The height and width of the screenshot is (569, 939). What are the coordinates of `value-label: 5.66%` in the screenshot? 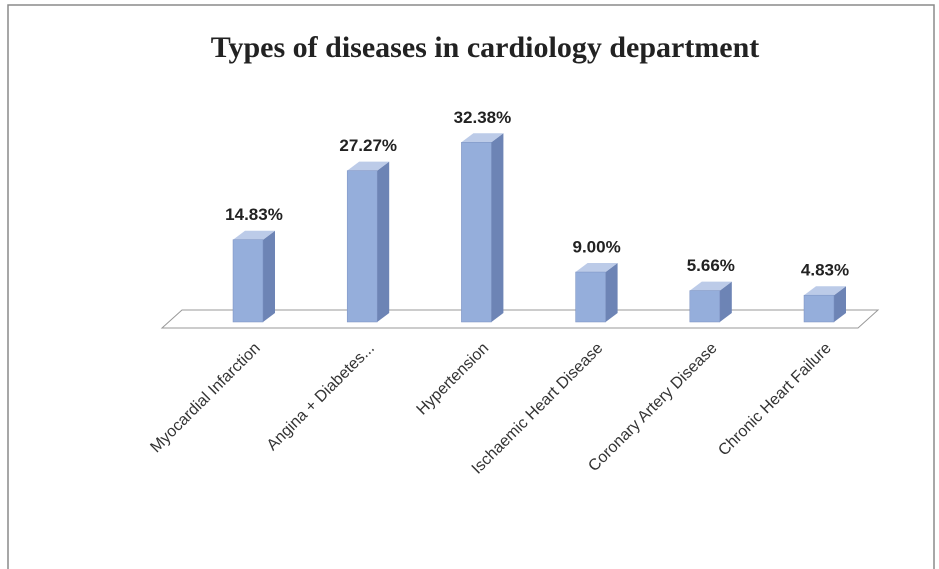 It's located at (711, 265).